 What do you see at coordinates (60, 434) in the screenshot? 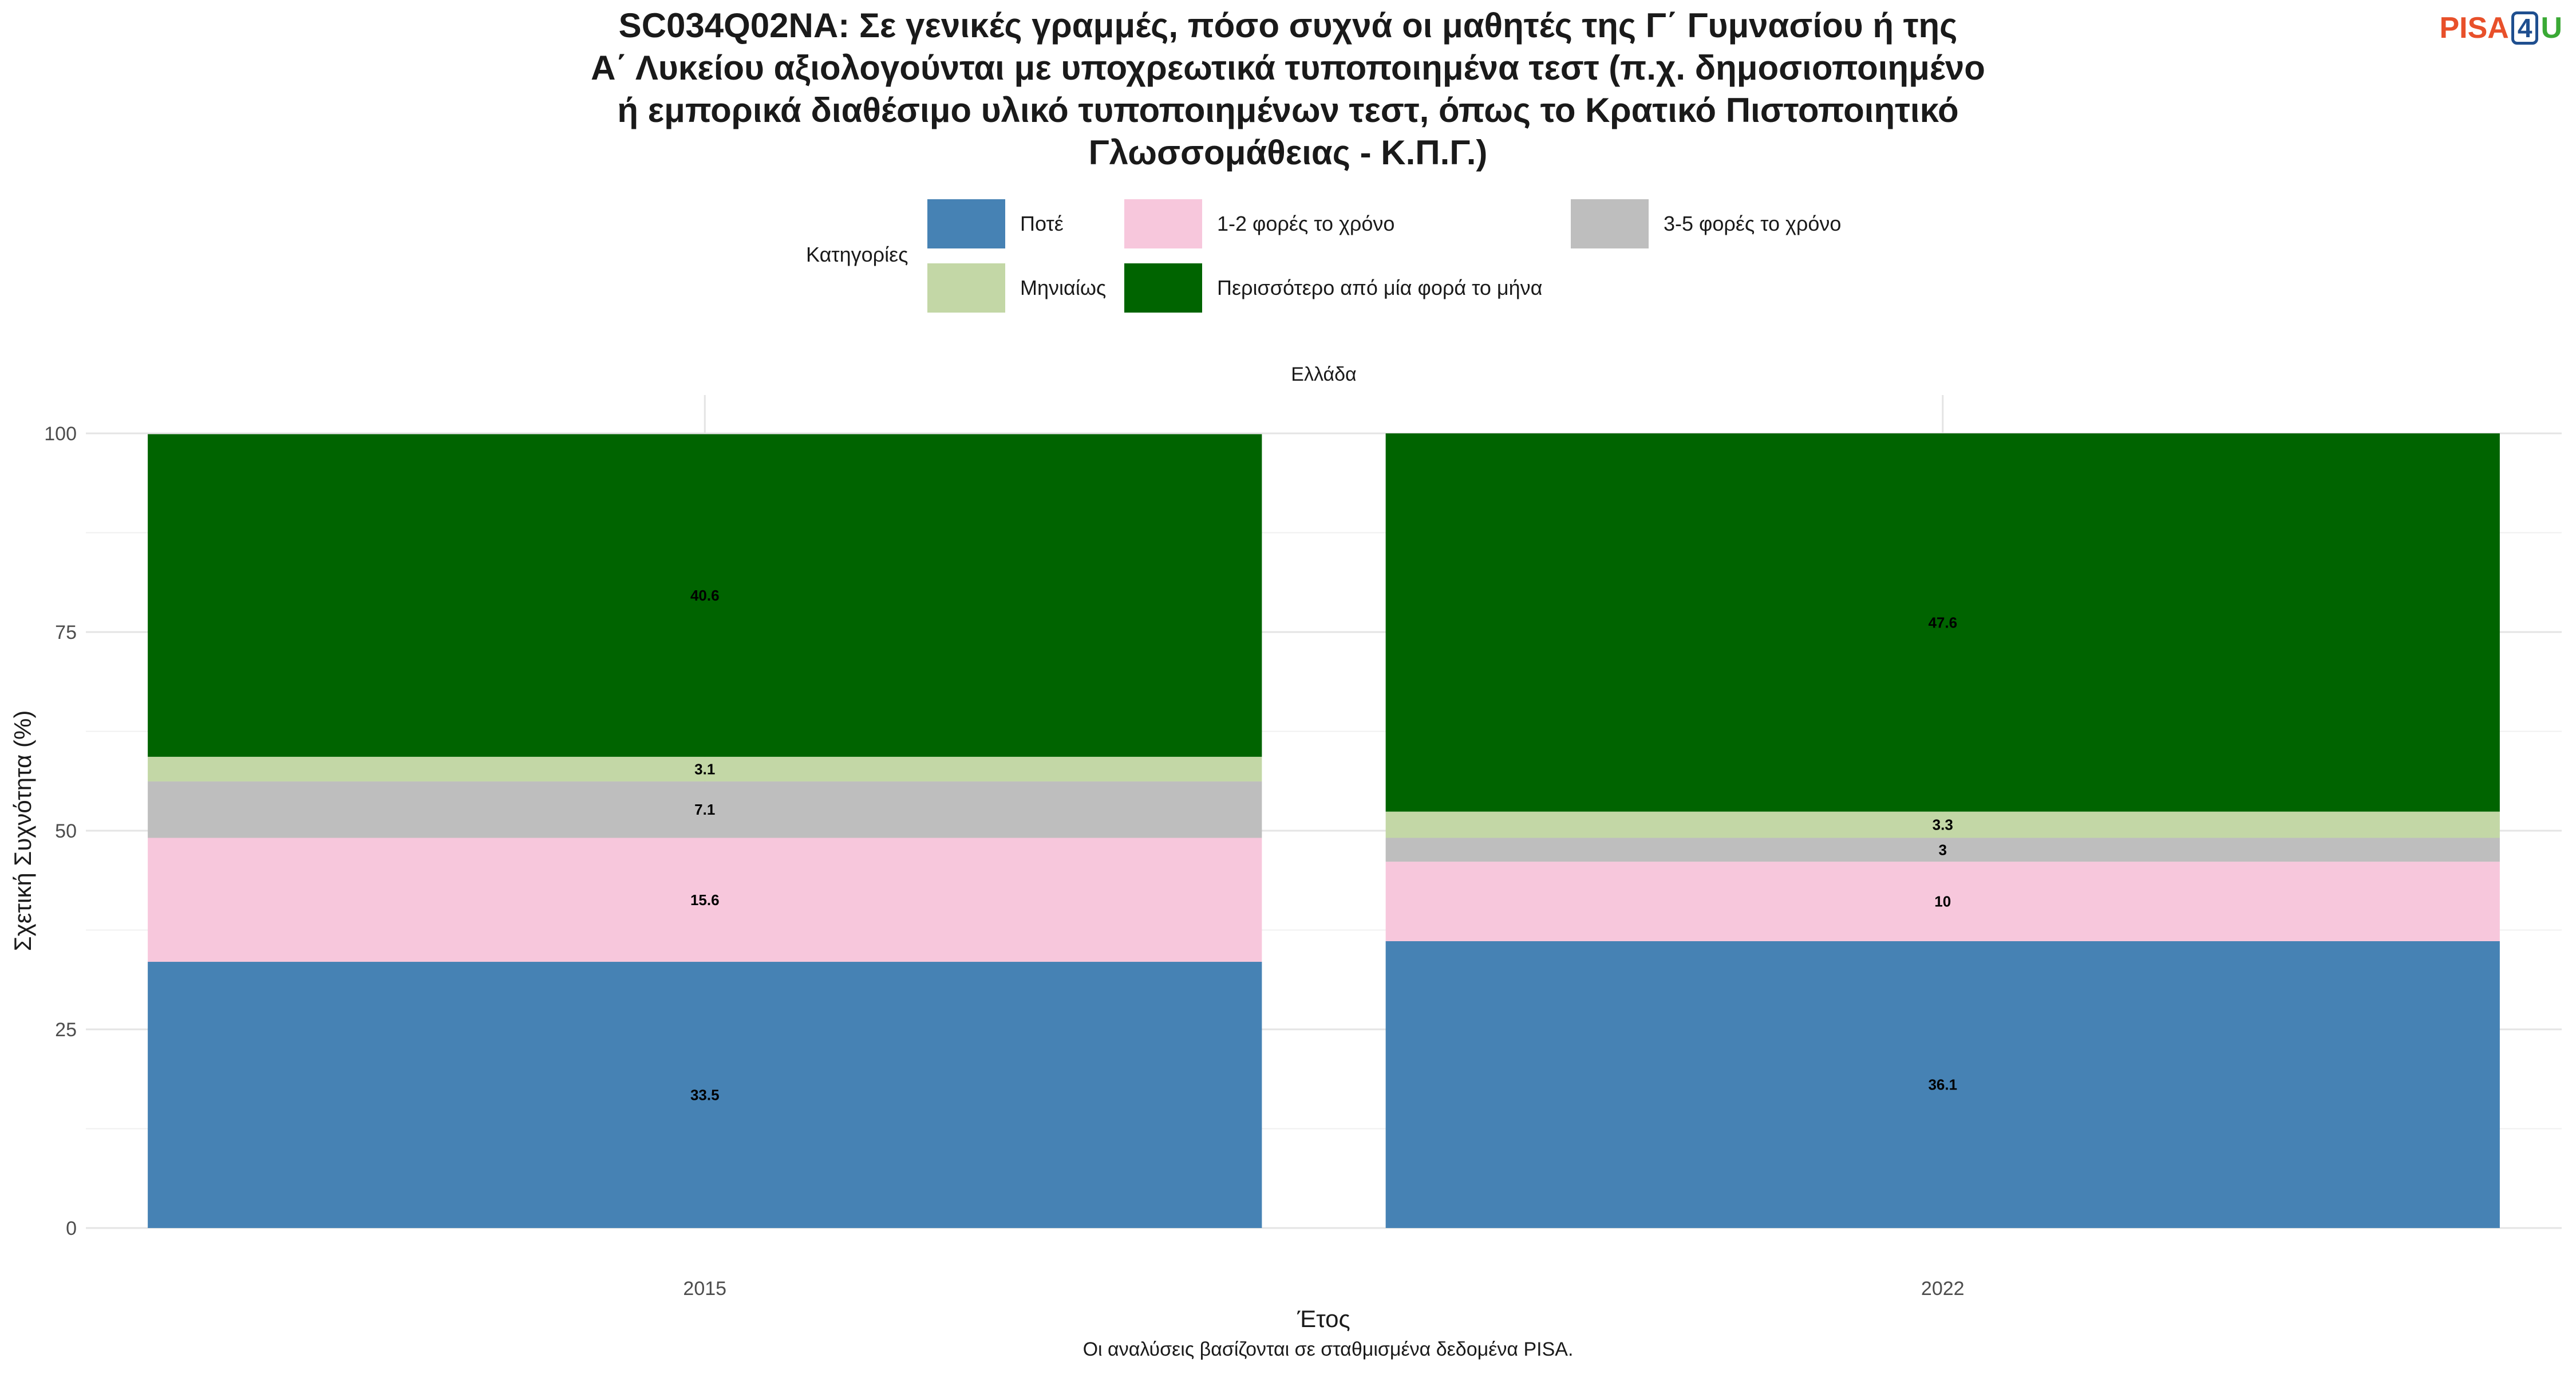
I see `y-tick-label: 100` at bounding box center [60, 434].